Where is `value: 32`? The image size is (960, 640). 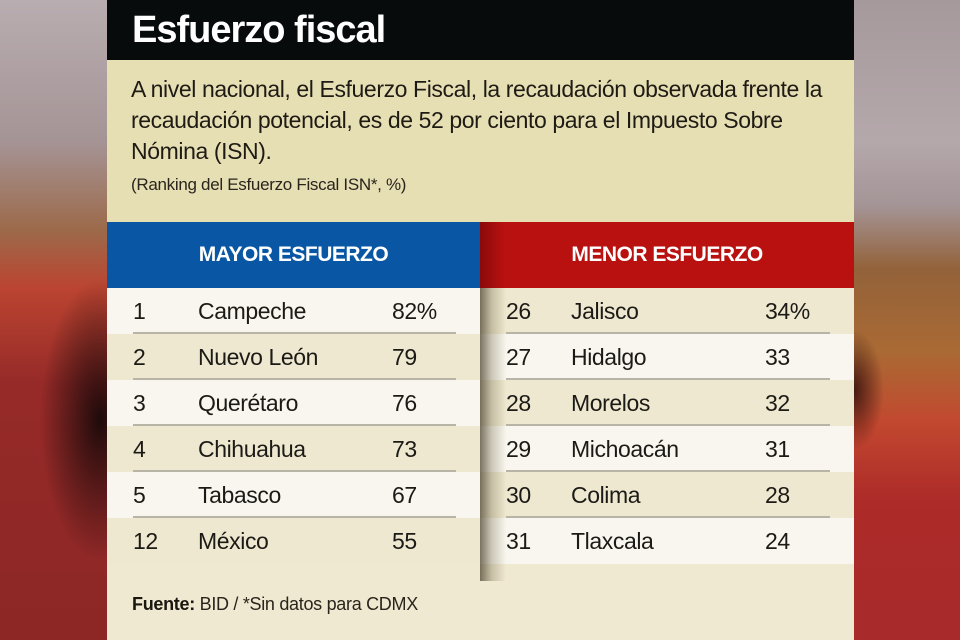
value: 32 is located at coordinates (777, 402).